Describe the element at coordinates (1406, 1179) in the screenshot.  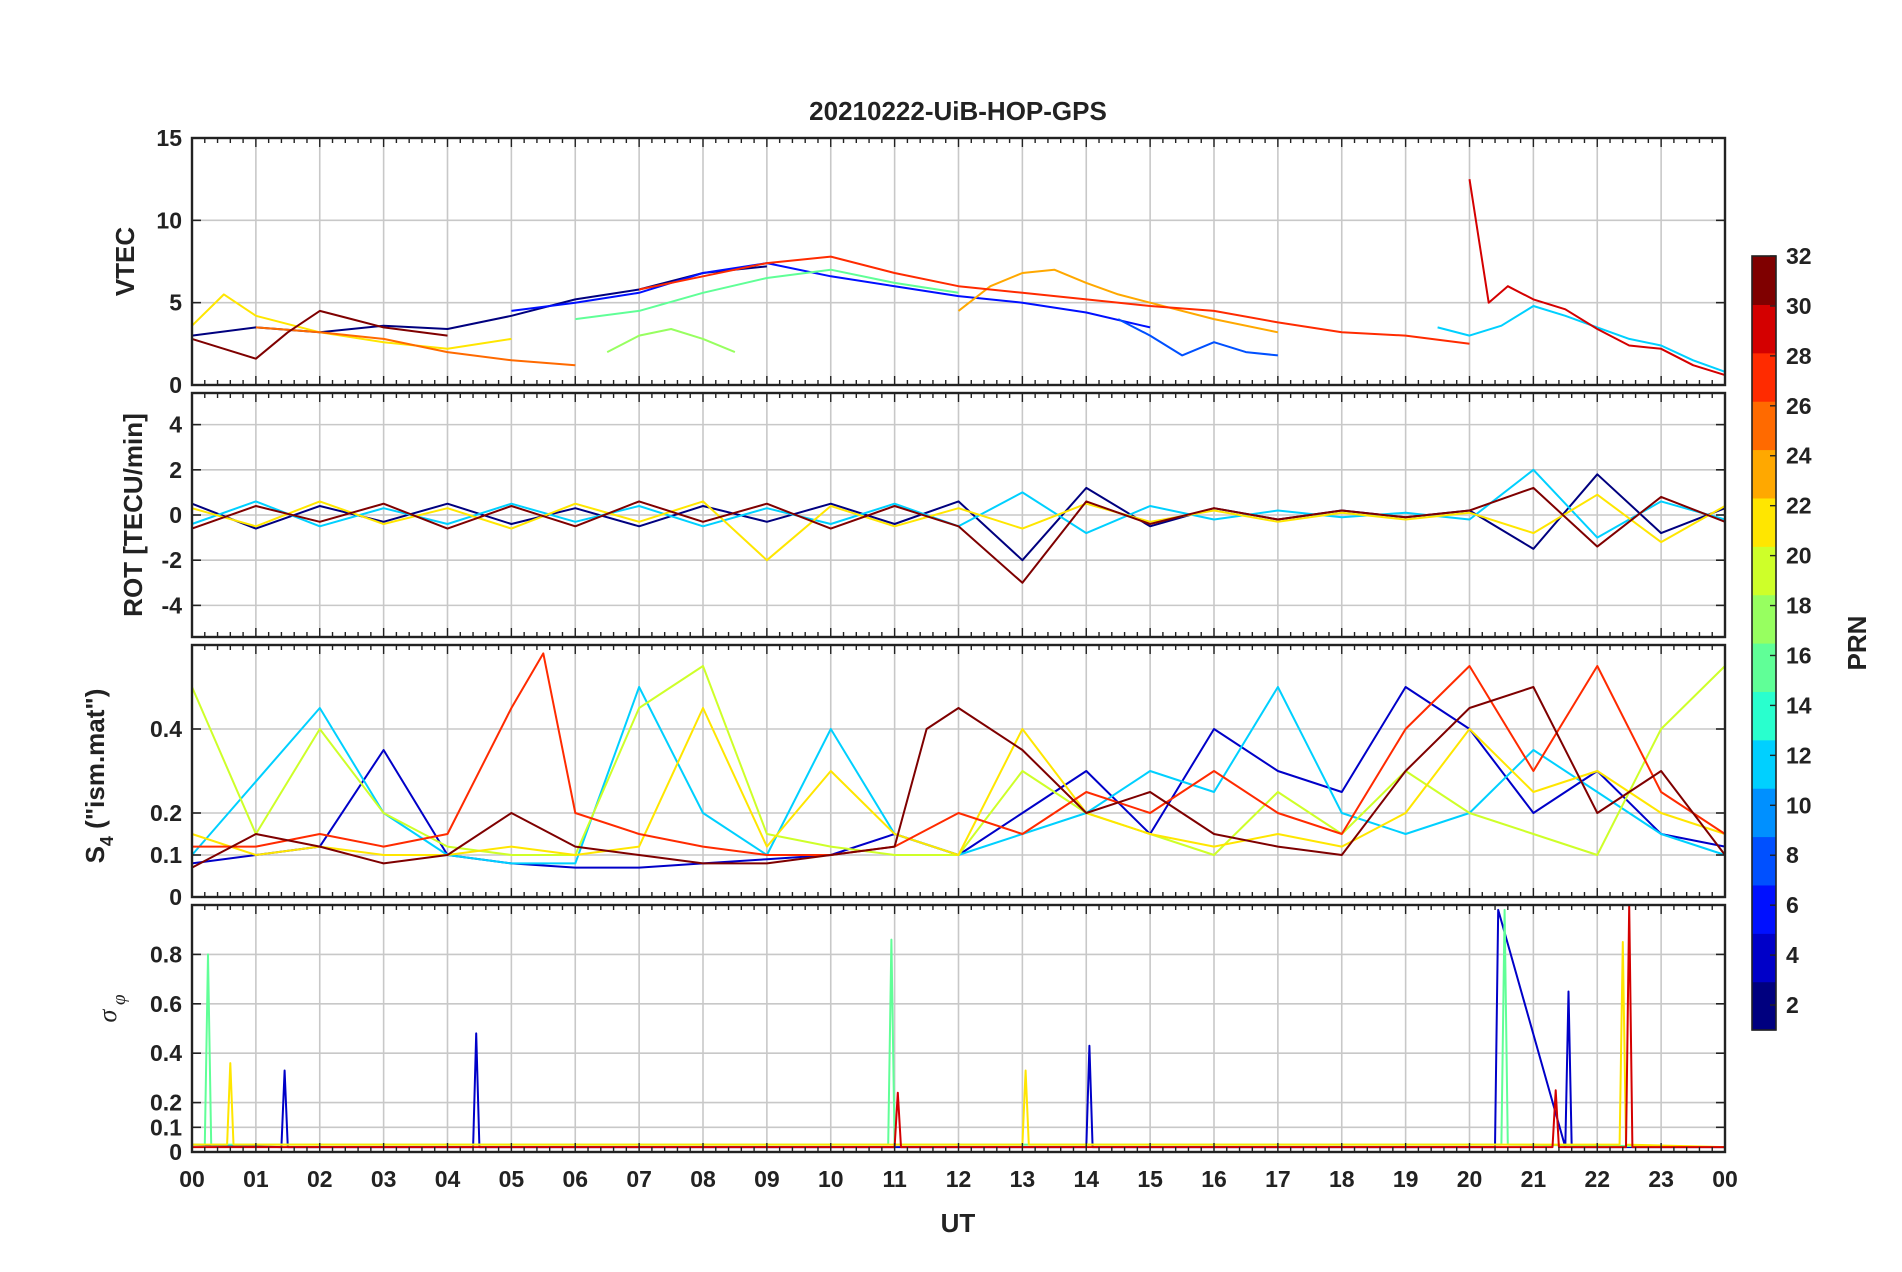
I see `x-tick-label: 19` at that location.